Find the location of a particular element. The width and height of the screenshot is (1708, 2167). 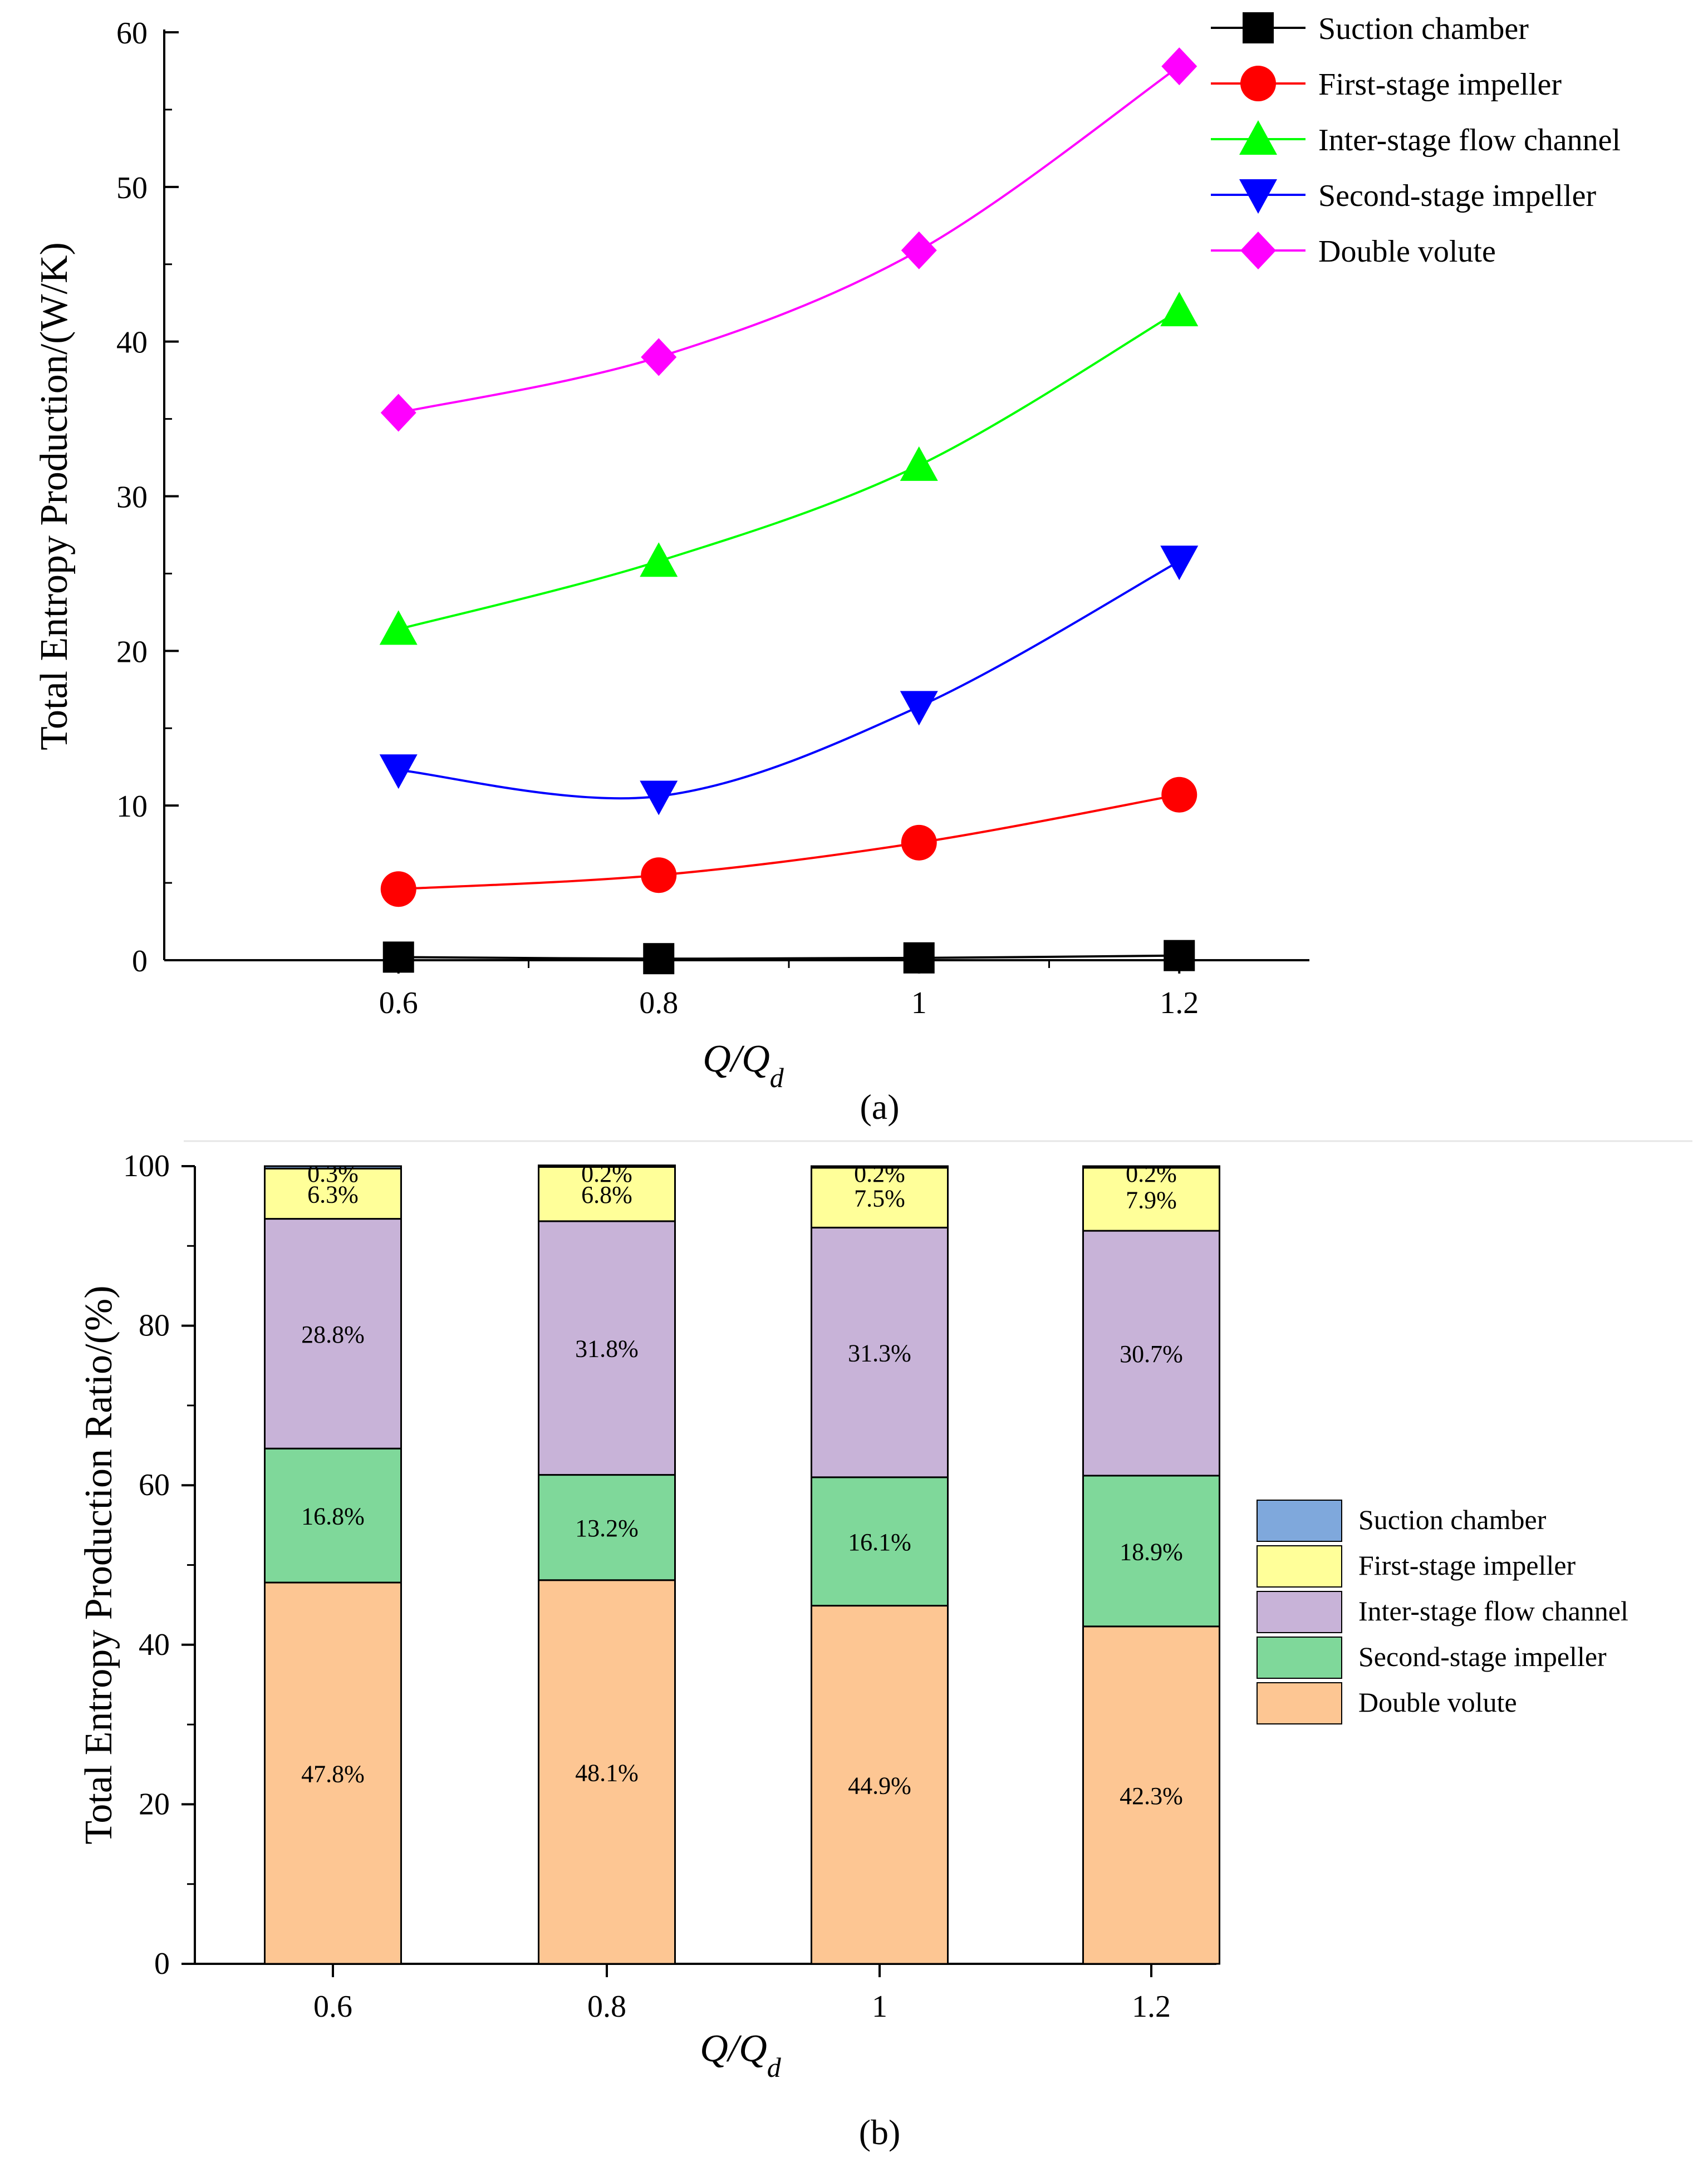

legend-swatch-double-volute is located at coordinates (1299, 1703).